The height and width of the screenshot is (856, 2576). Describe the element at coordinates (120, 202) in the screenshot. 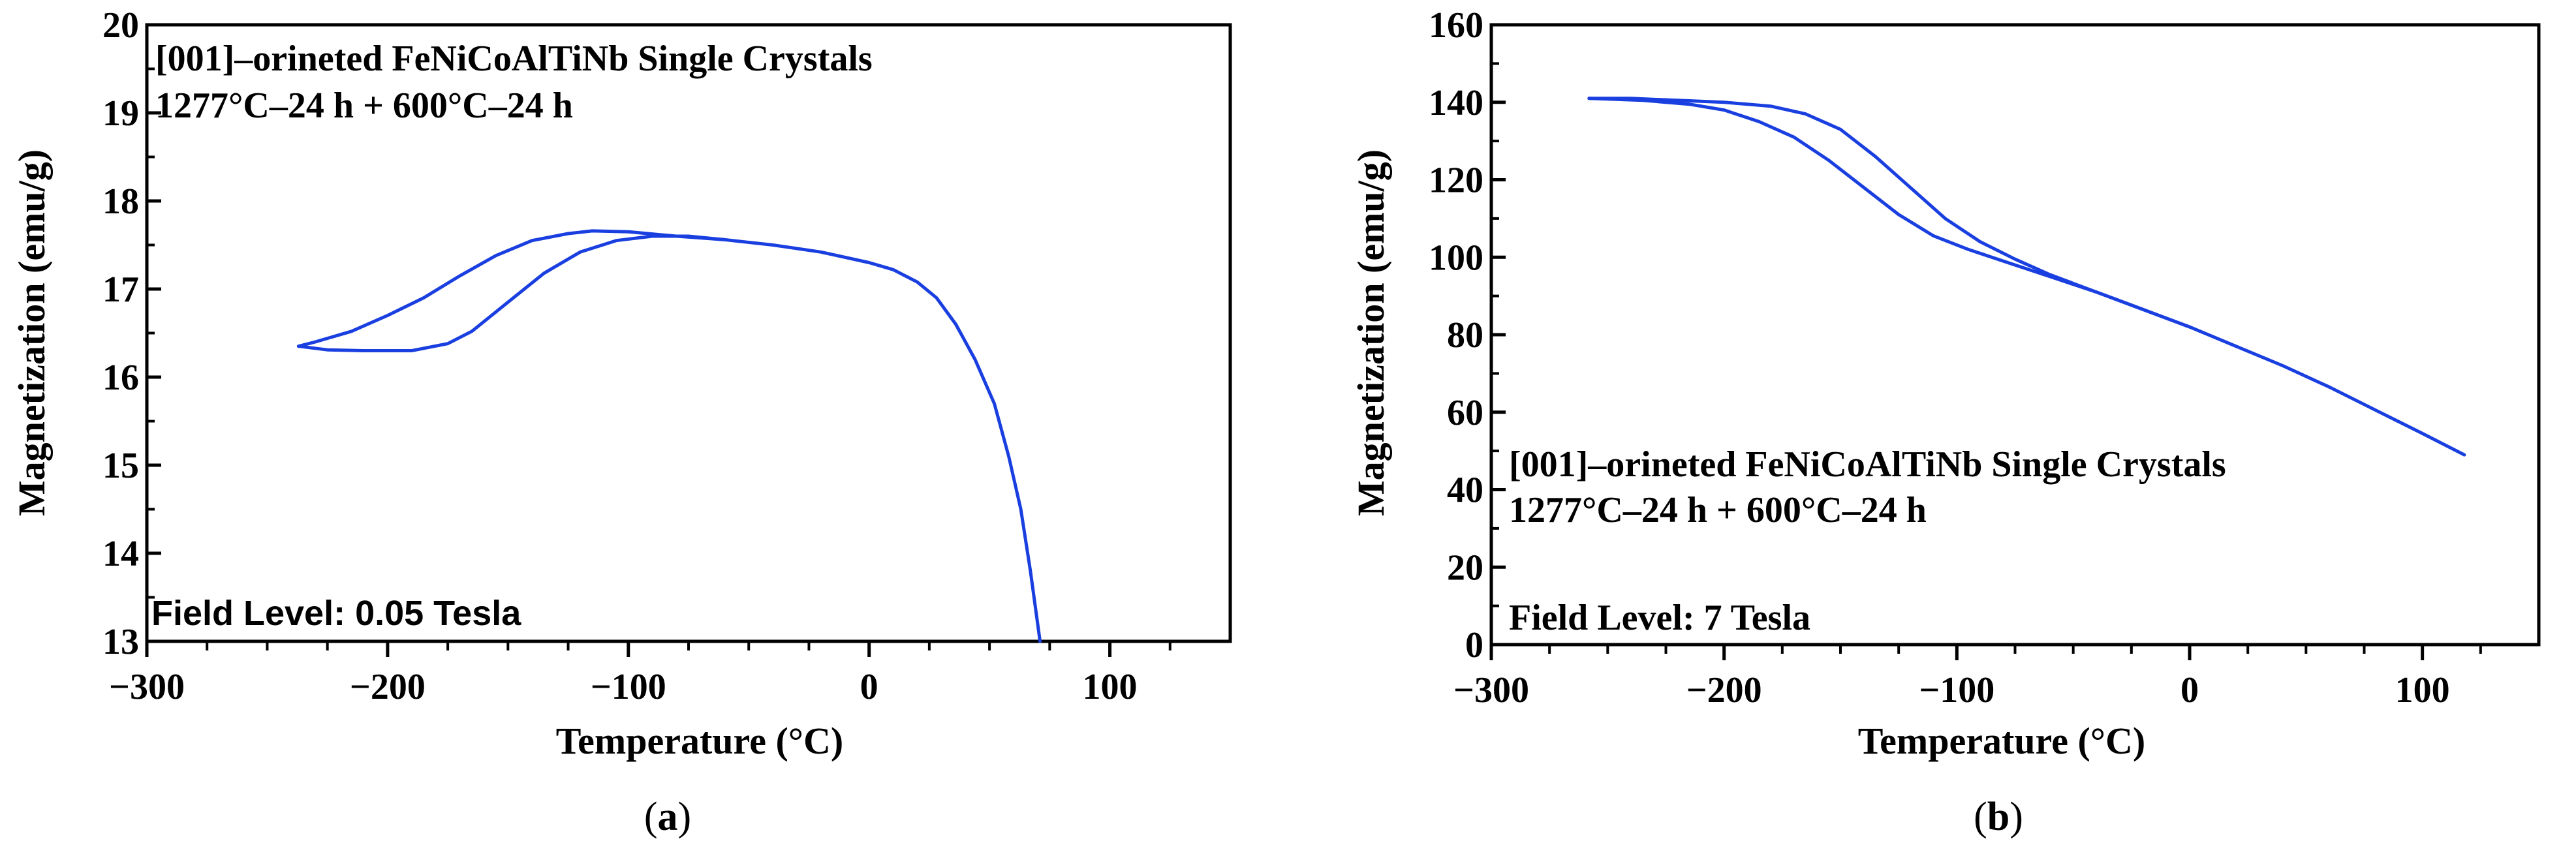

I see `y-tick-label-a: 18` at that location.